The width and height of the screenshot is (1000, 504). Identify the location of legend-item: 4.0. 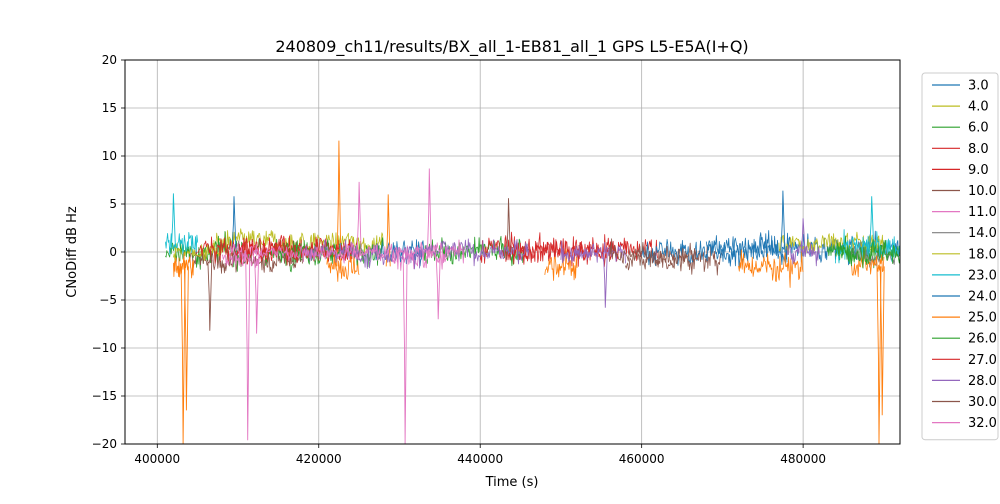
(960, 107).